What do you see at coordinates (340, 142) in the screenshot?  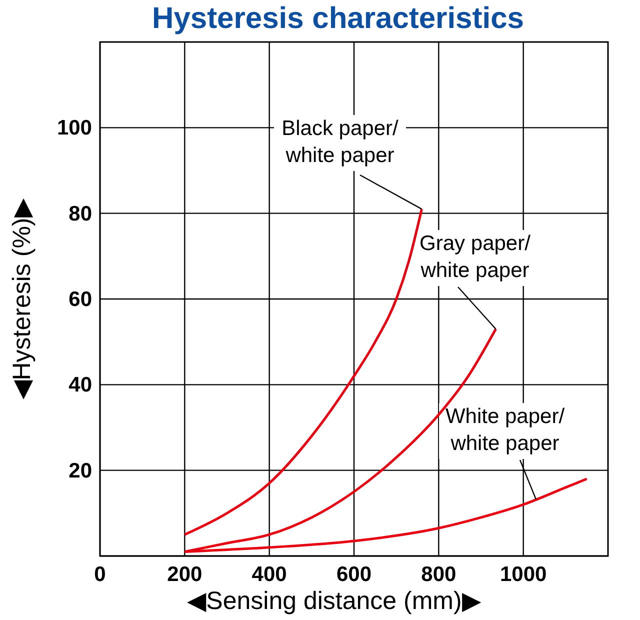 I see `text: Black paper/ white paper` at bounding box center [340, 142].